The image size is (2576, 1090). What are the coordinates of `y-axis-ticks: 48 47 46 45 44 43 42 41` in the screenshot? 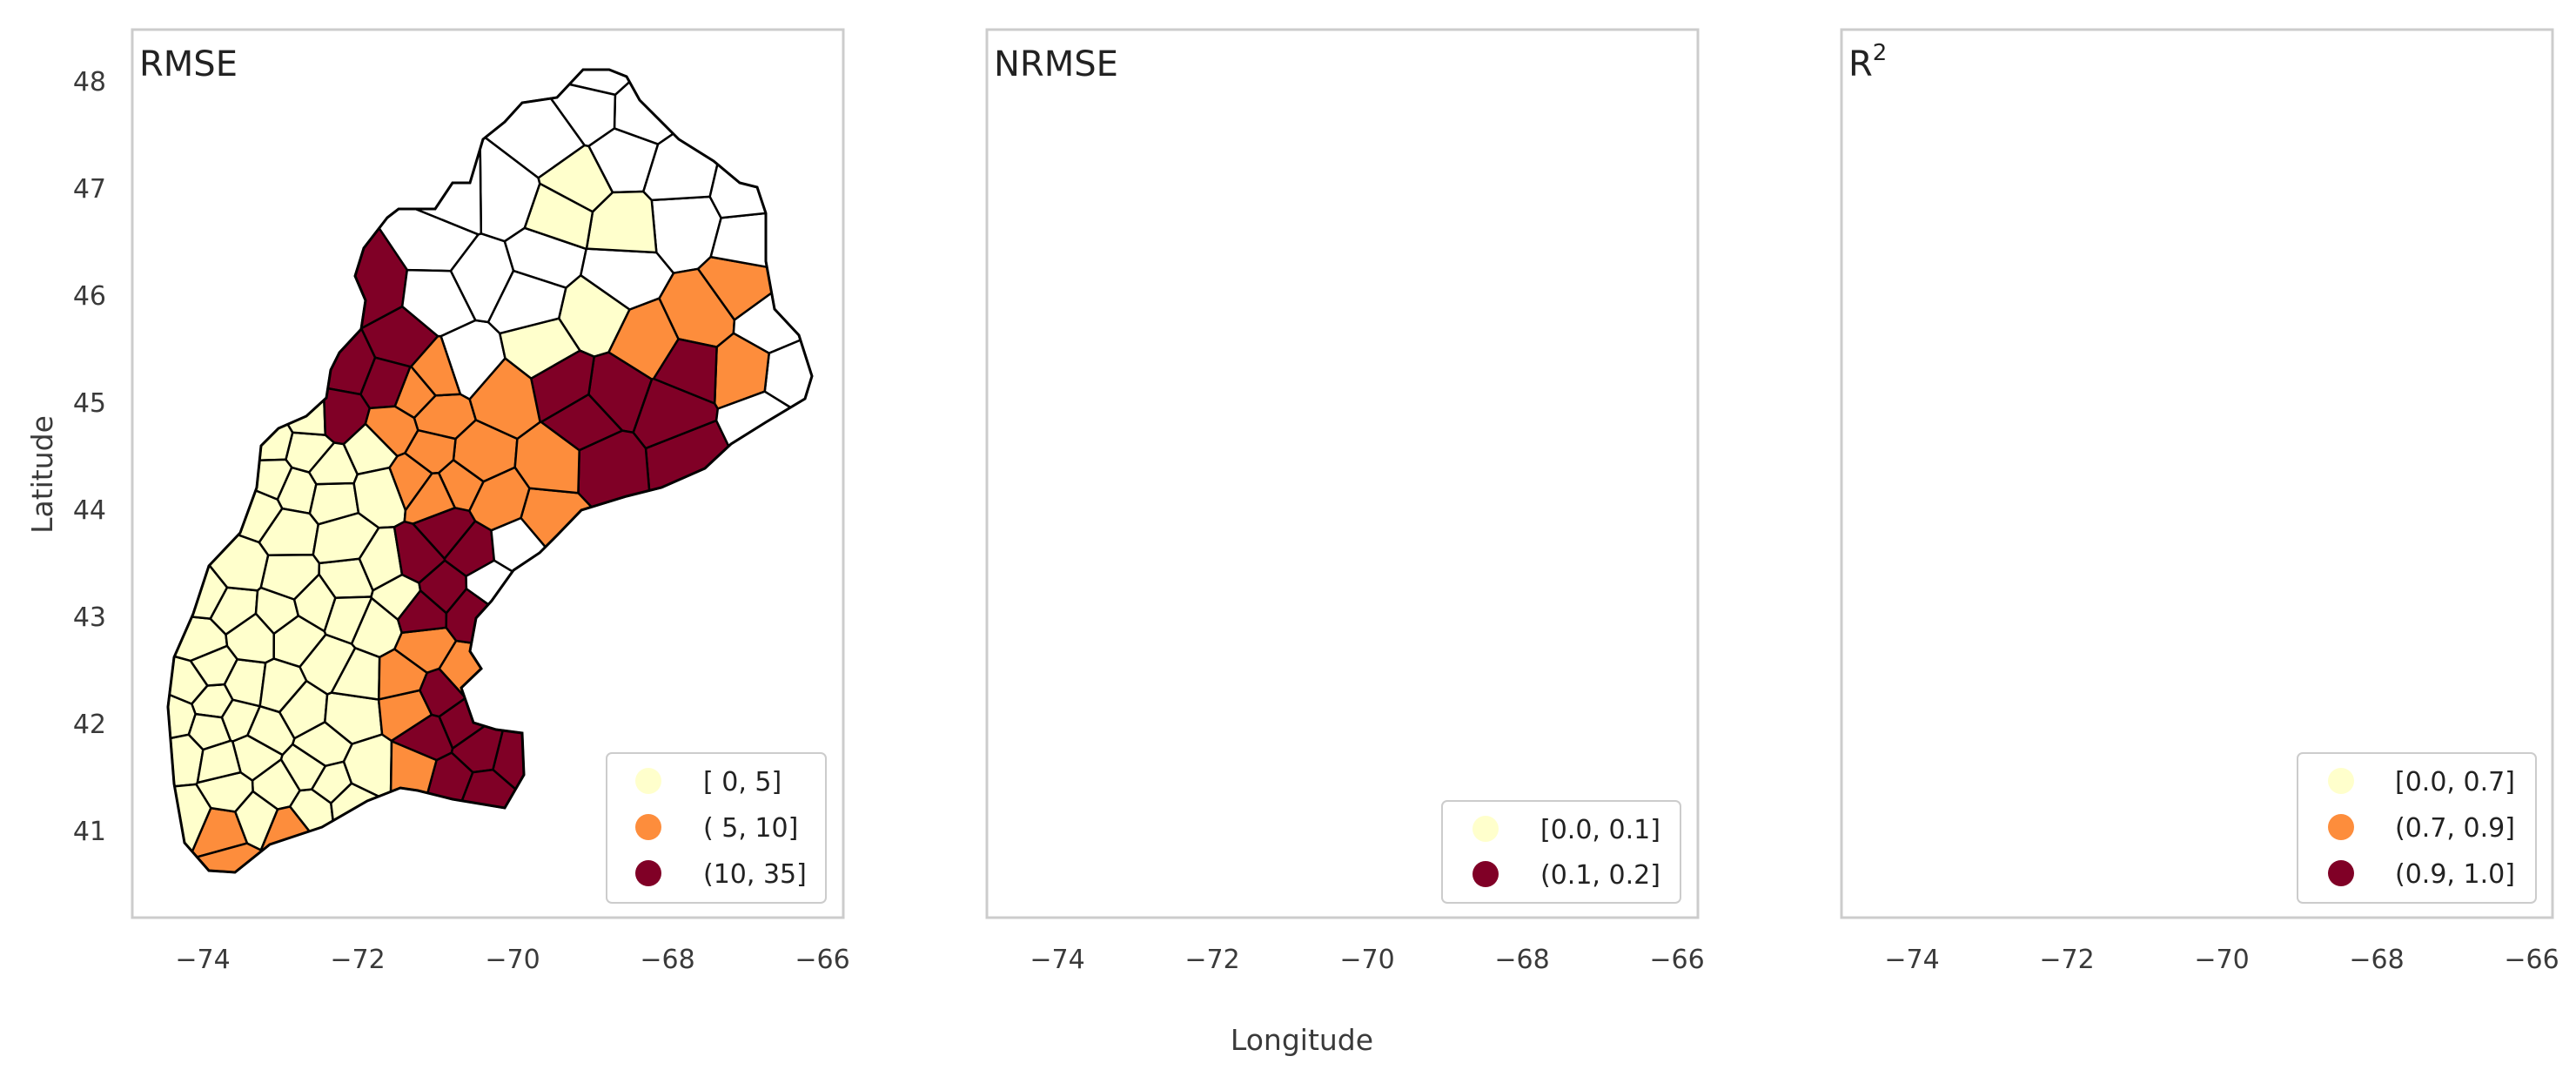 It's located at (89, 457).